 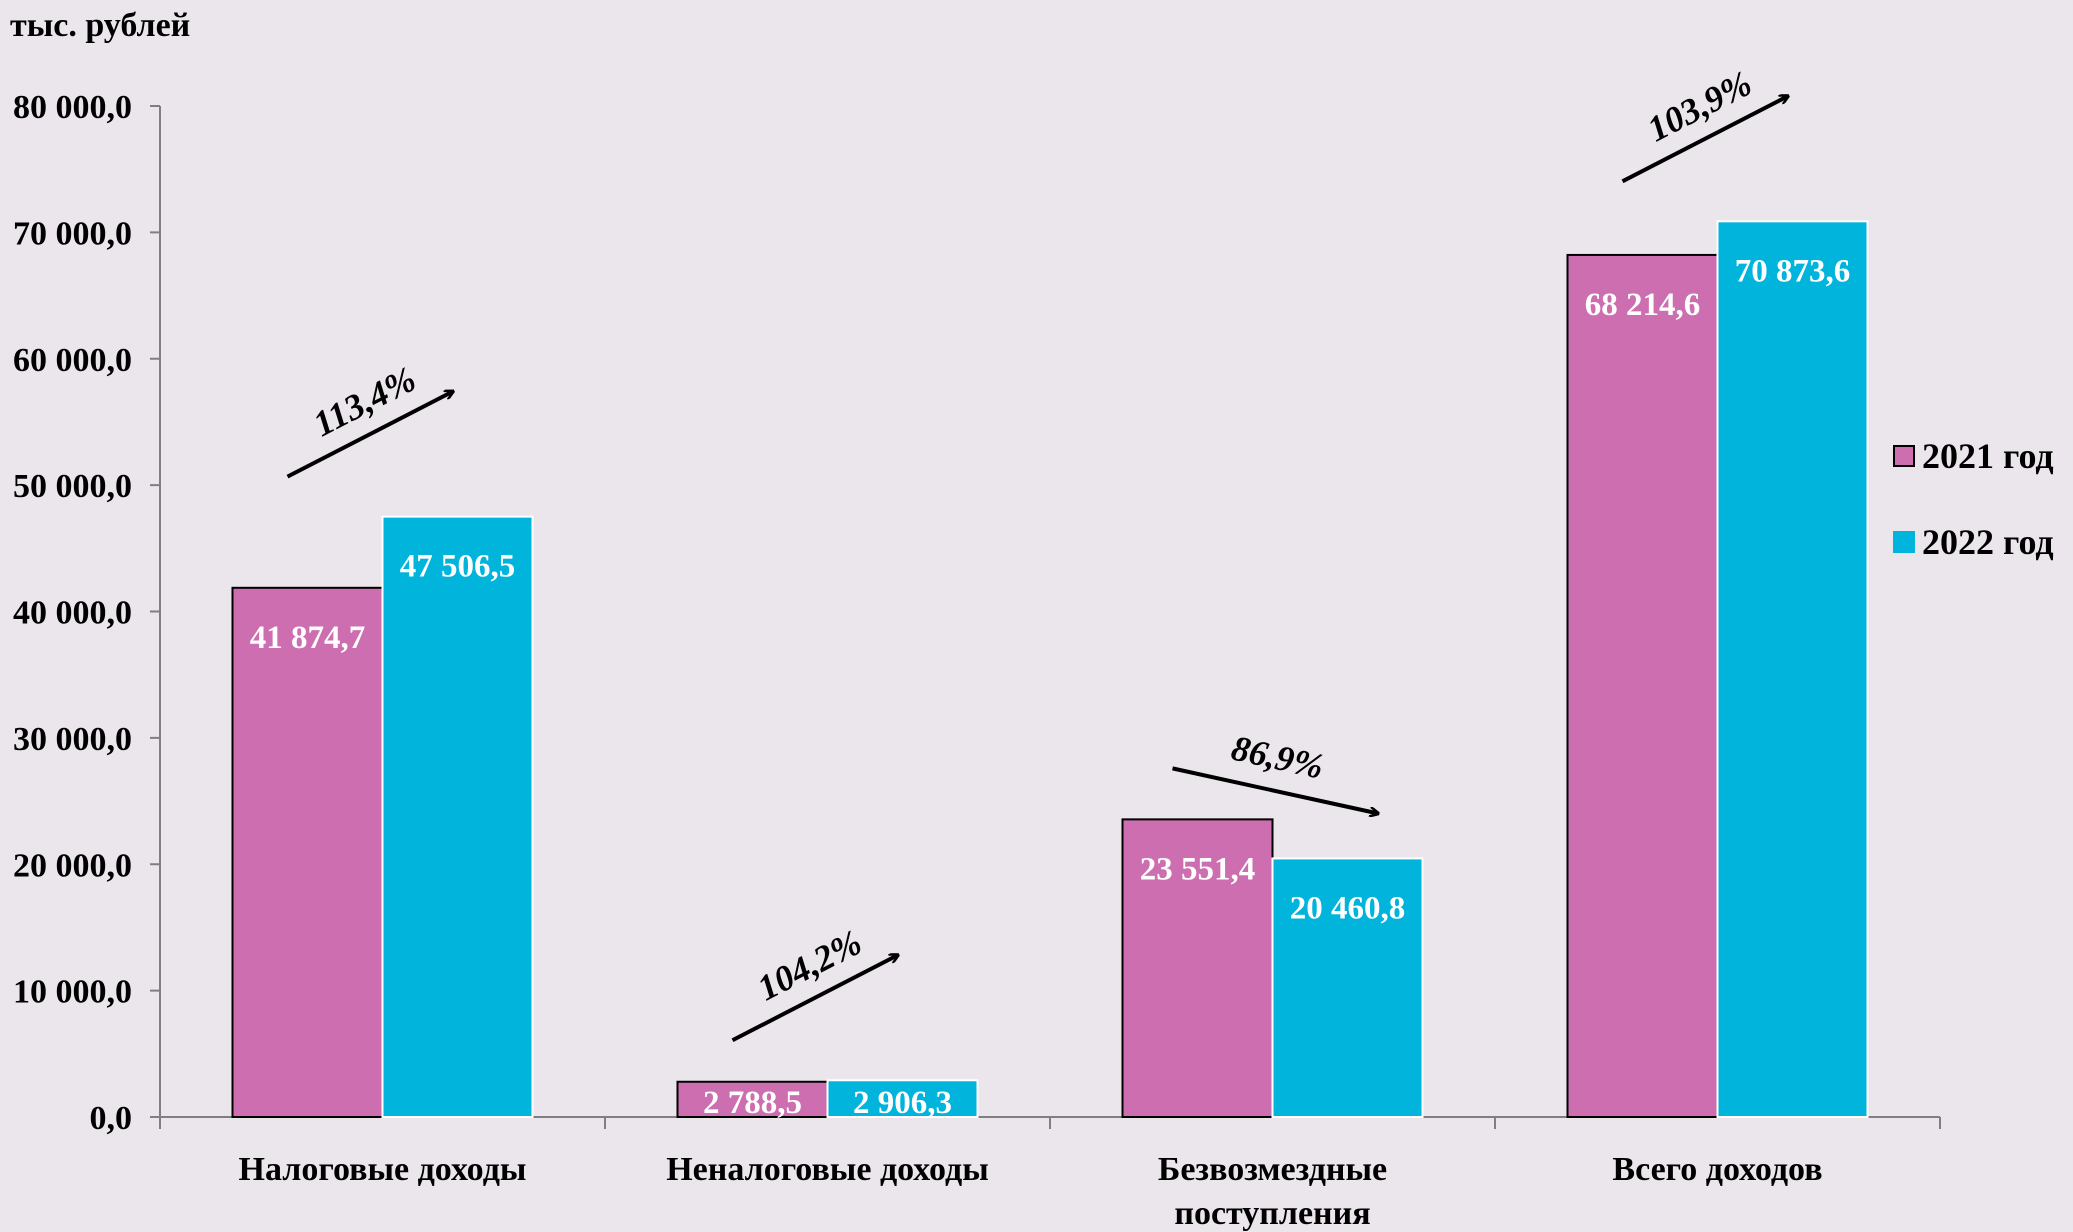 What do you see at coordinates (72, 992) in the screenshot?
I see `y-tick-label: 10 000,0` at bounding box center [72, 992].